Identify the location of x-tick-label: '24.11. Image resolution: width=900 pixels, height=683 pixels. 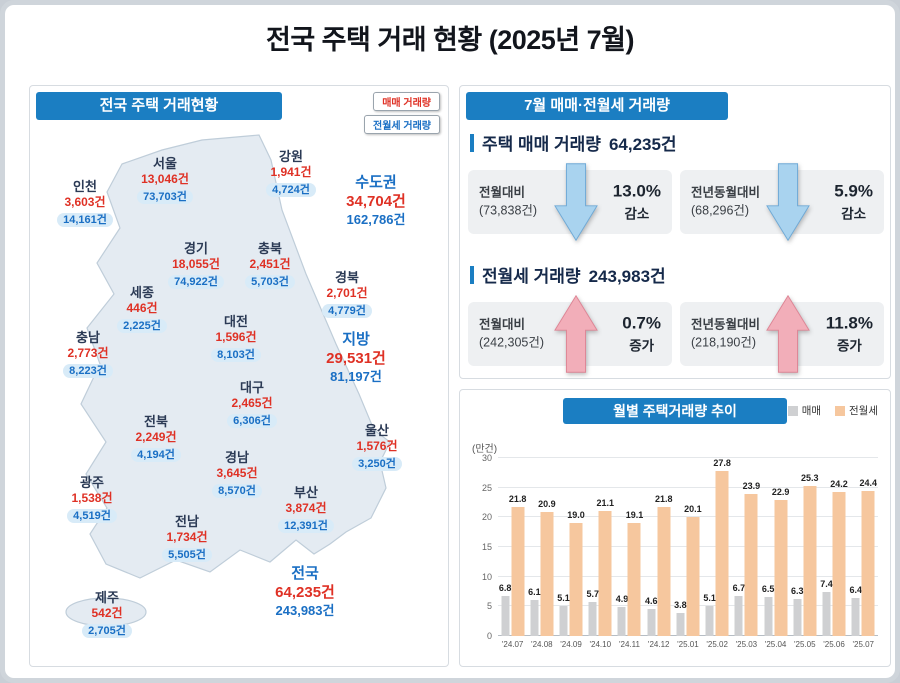
(629, 644).